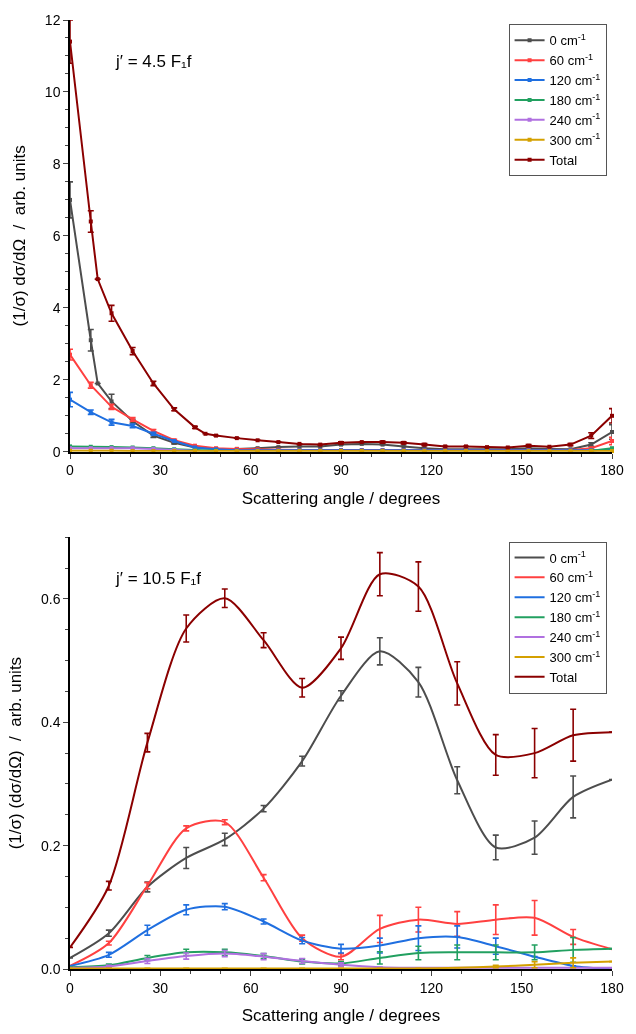 The height and width of the screenshot is (1034, 636). What do you see at coordinates (153, 61) in the screenshot?
I see `annotation: j′ = 4.5 F₁f` at bounding box center [153, 61].